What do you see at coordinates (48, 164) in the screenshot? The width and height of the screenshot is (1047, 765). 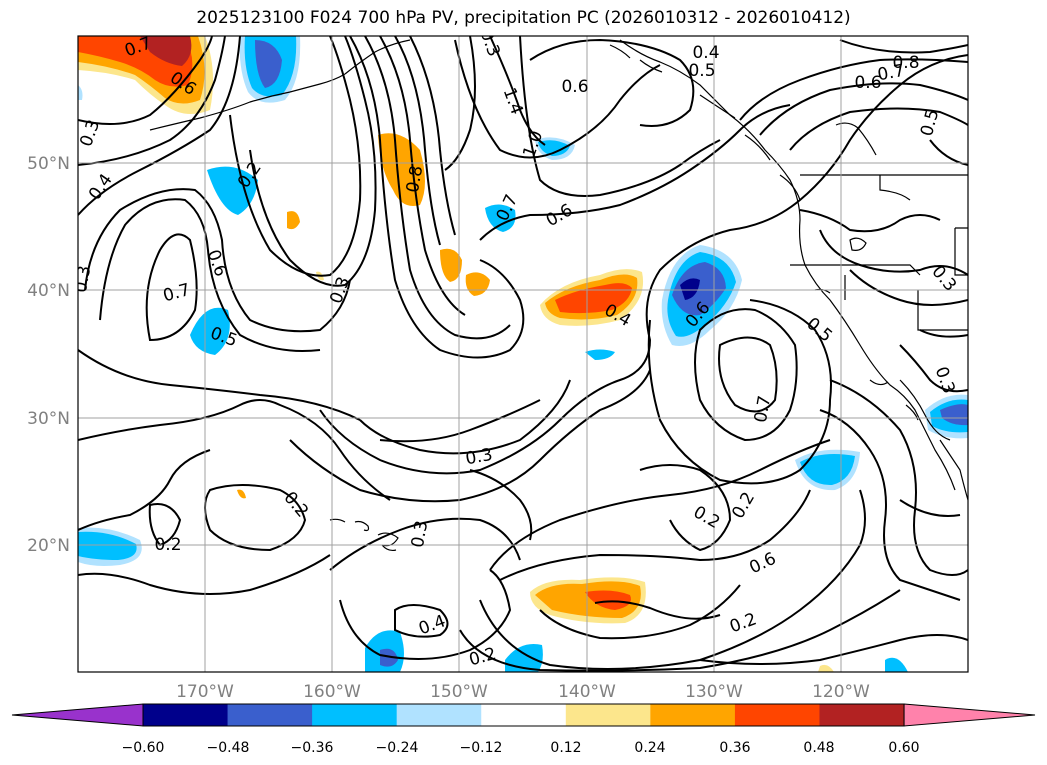 I see `lat-label: 50°N` at bounding box center [48, 164].